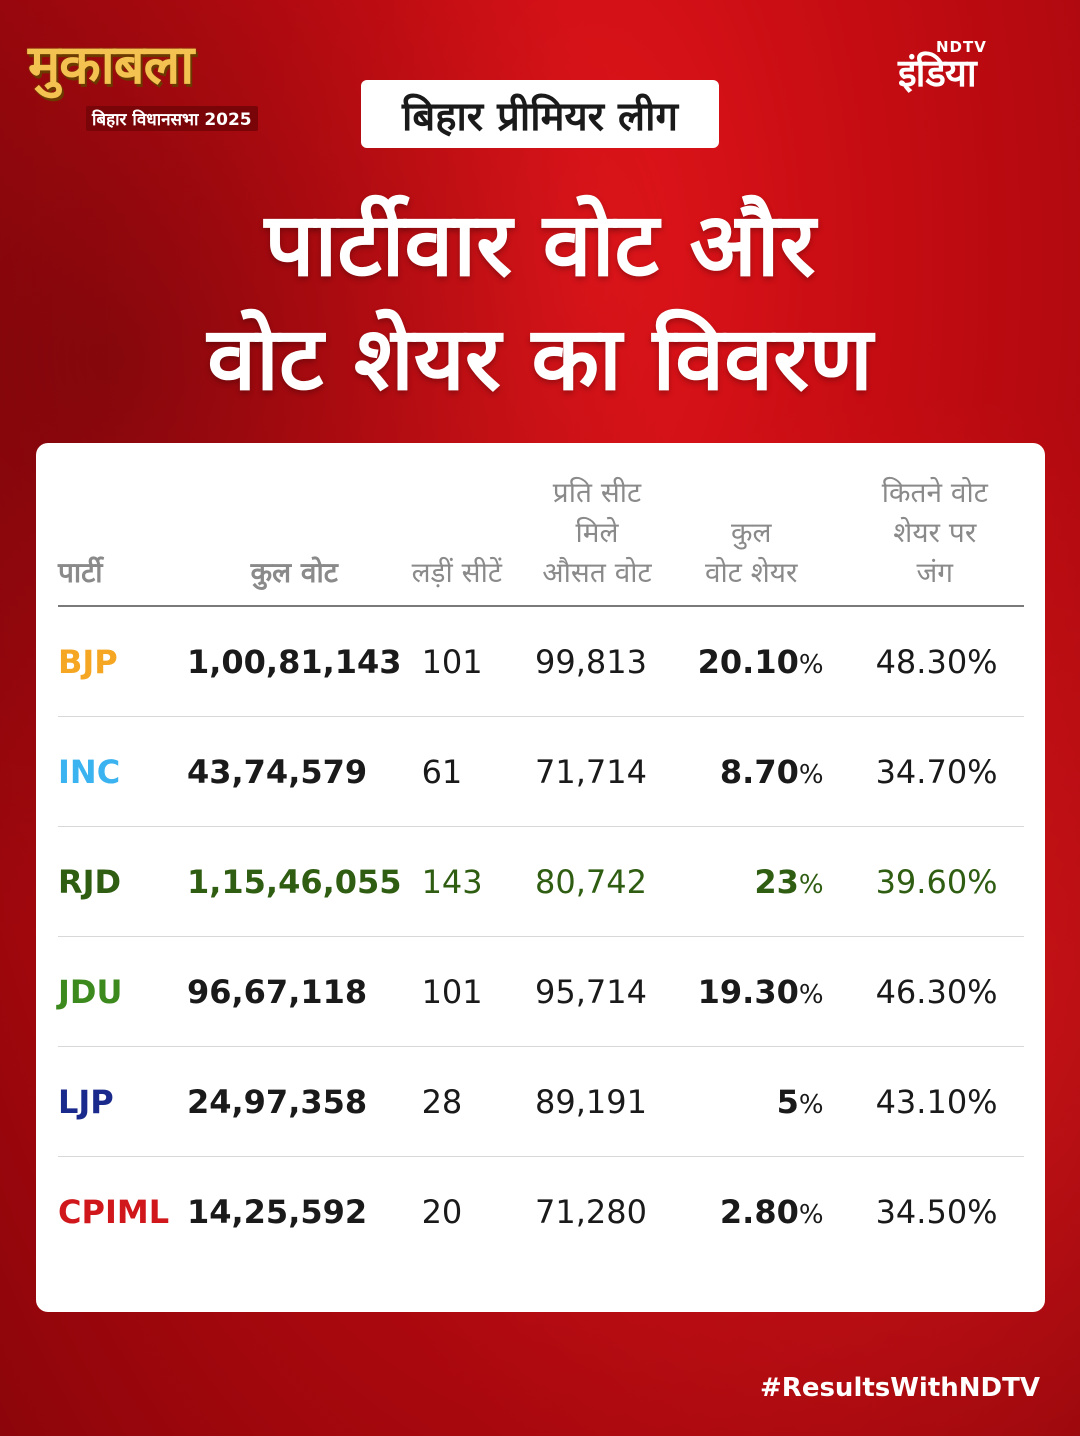  I want to click on header-party: पार्टी, so click(121, 540).